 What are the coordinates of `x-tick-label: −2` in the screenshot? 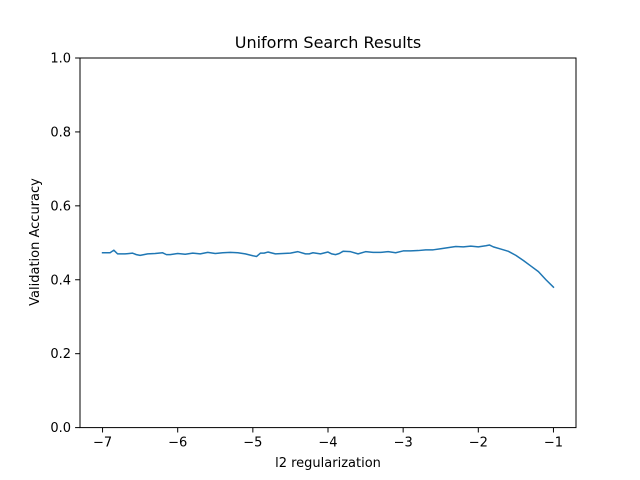 It's located at (478, 443).